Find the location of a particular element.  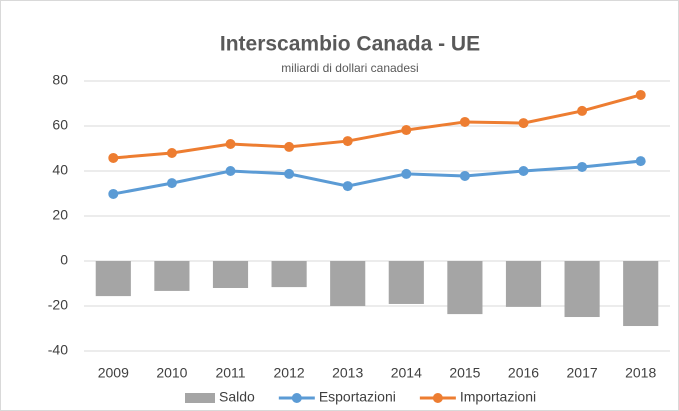

x-tick-label: 2010 is located at coordinates (171, 373).